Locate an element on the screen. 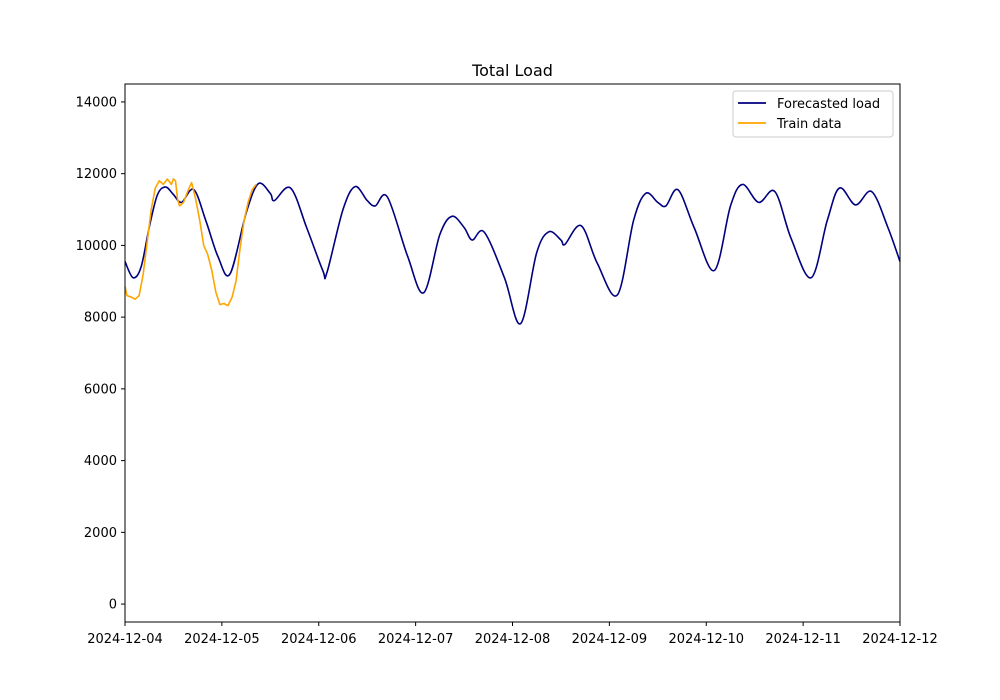  y-tick-label: 2000 is located at coordinates (100, 533).